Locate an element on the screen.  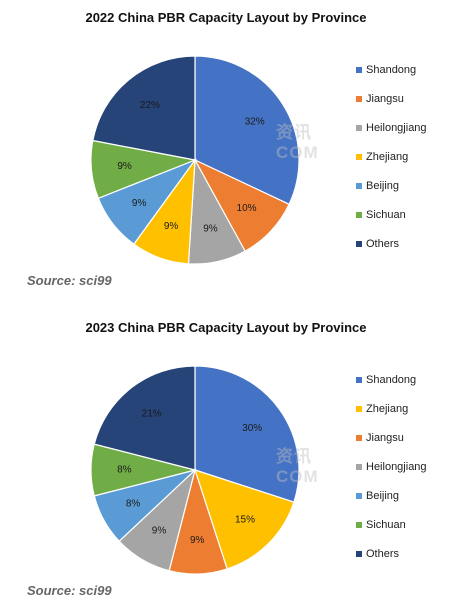
slice-label-shandong: 32% is located at coordinates (255, 122).